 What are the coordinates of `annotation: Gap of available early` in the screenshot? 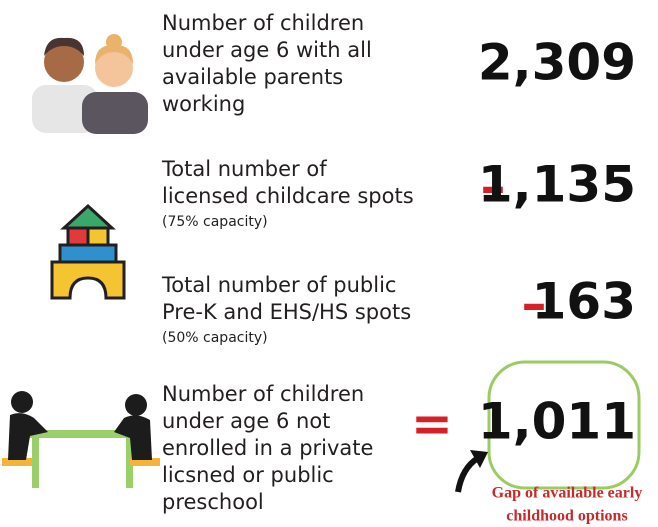 It's located at (567, 493).